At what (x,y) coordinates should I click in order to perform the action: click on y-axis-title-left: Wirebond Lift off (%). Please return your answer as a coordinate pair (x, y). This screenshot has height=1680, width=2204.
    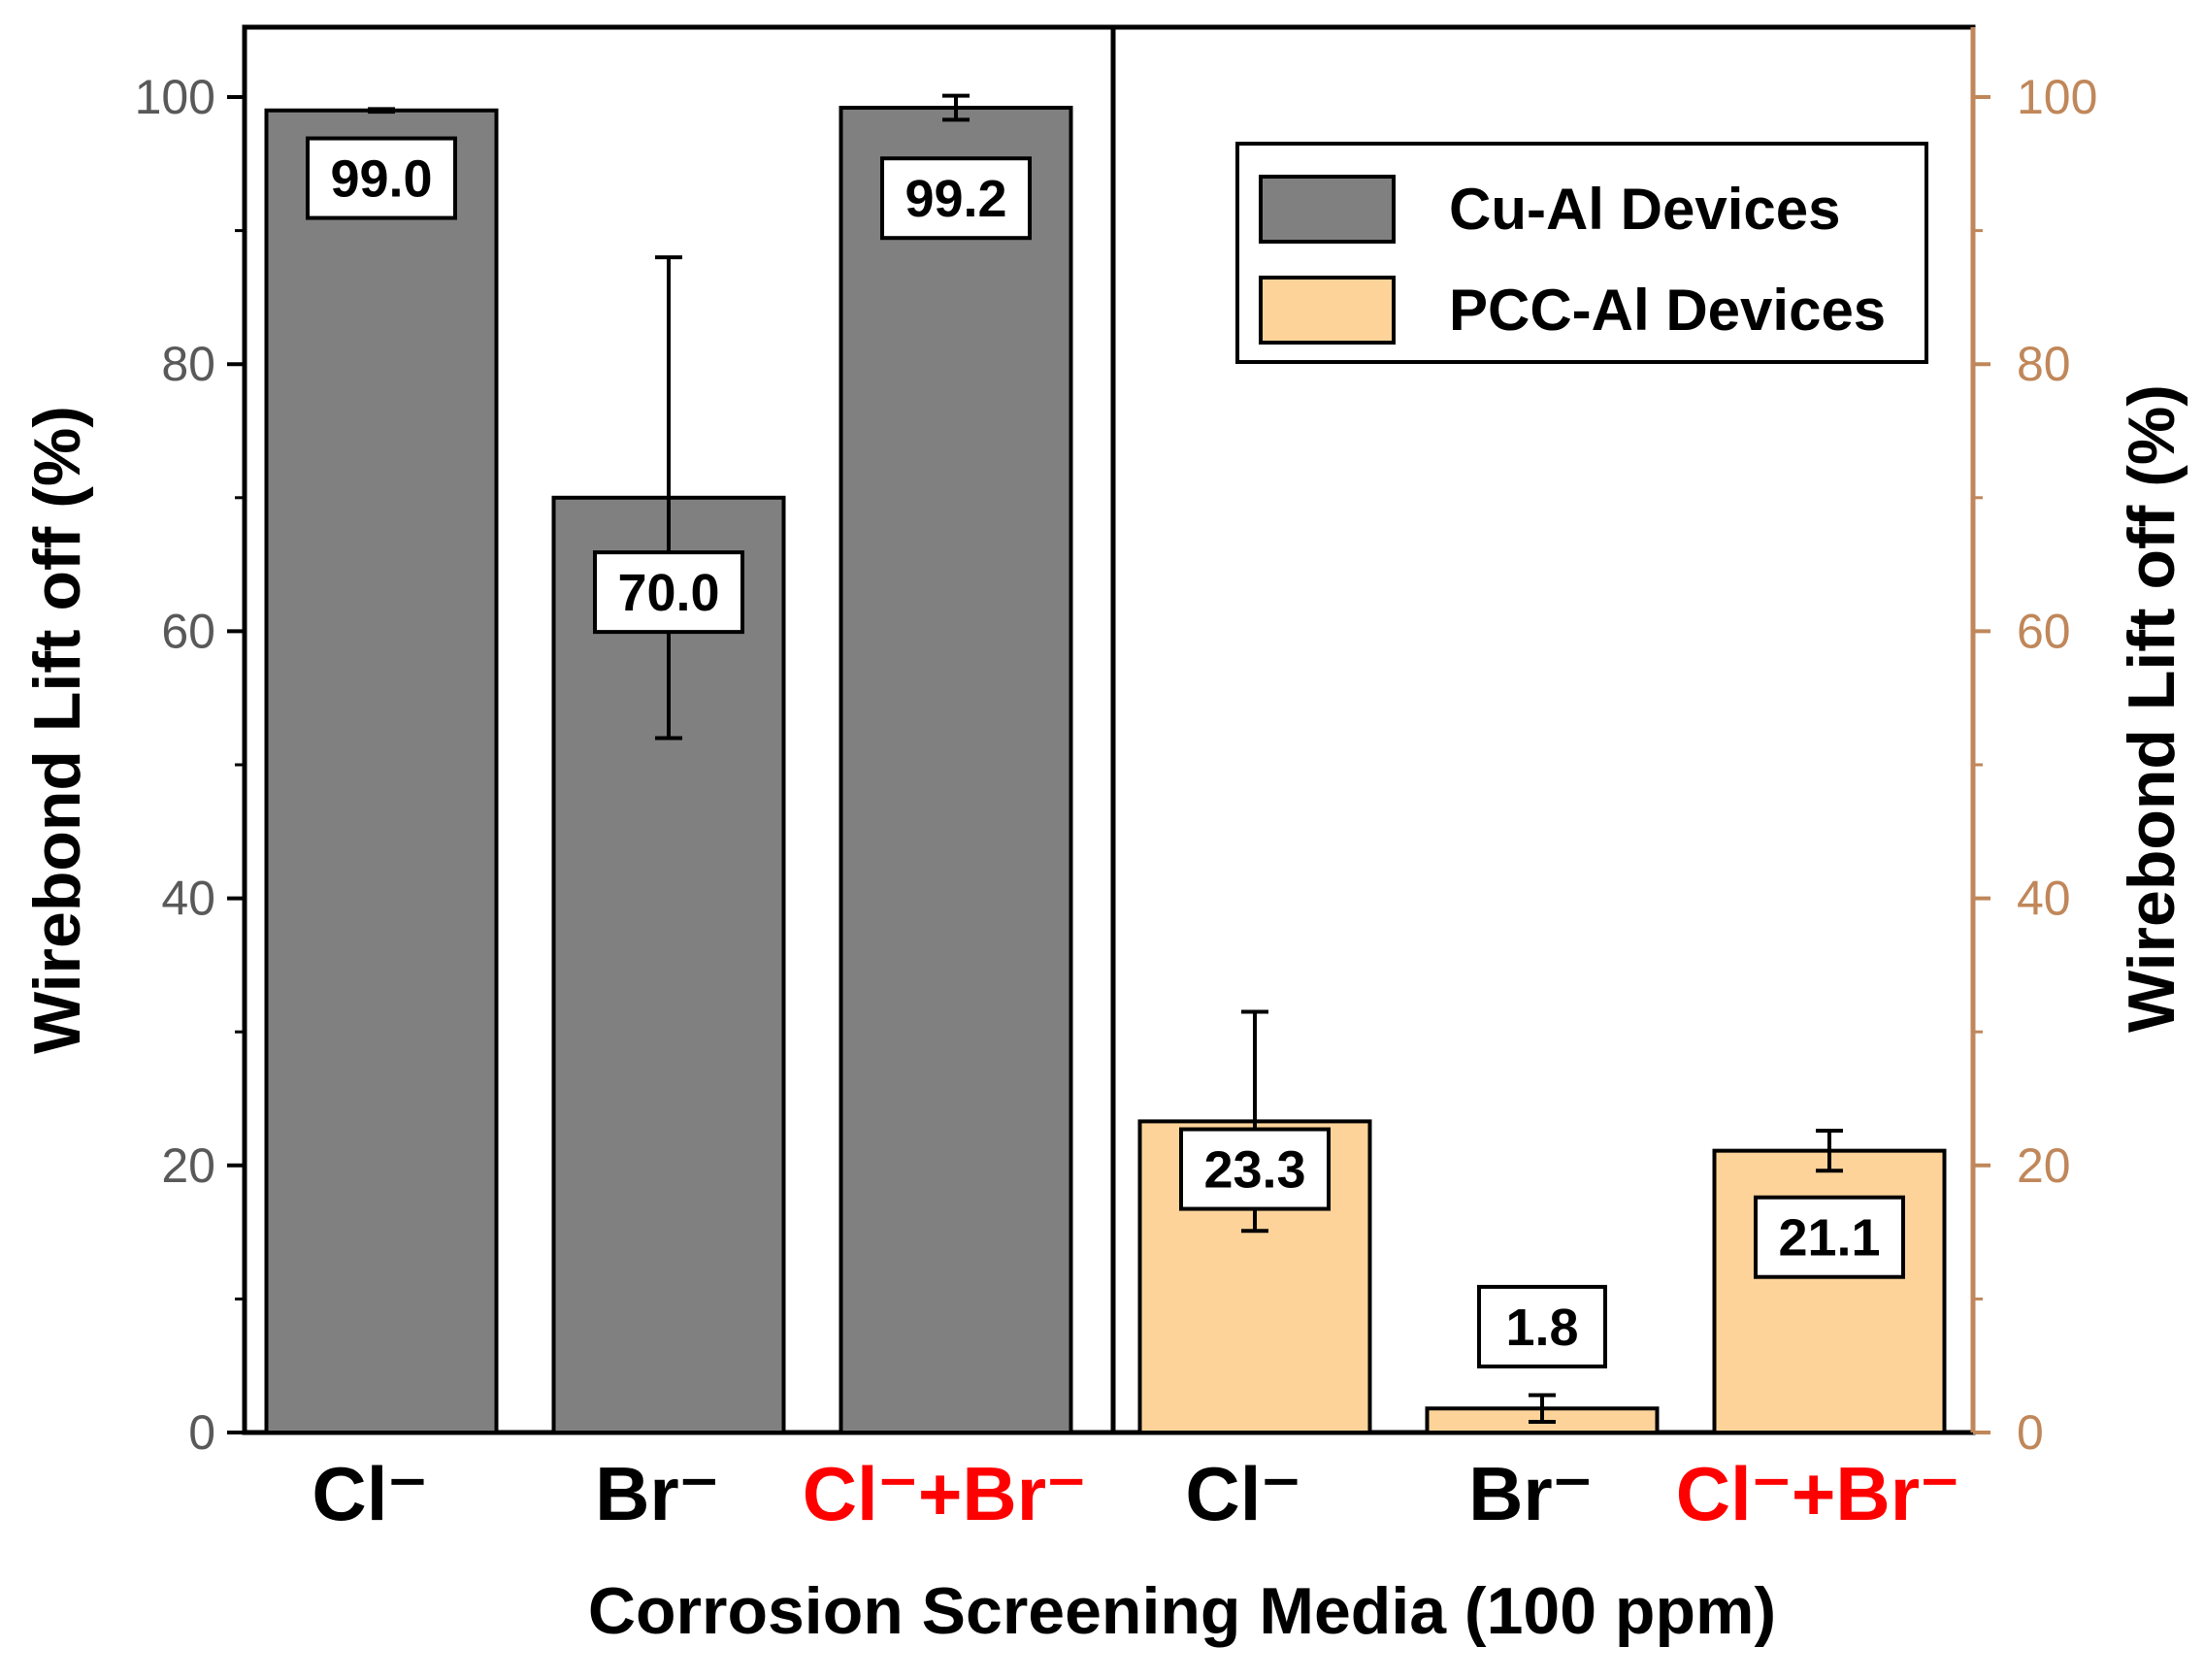
    Looking at the image, I should click on (57, 730).